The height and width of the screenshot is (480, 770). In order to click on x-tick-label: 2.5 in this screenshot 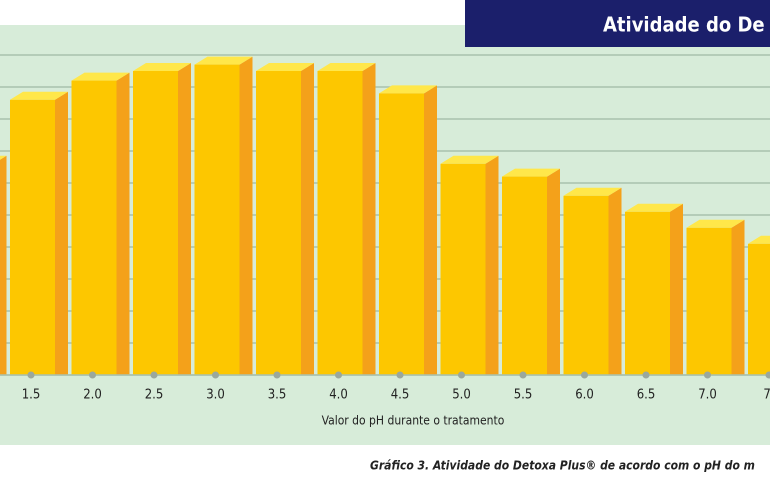, I will do `click(154, 395)`.